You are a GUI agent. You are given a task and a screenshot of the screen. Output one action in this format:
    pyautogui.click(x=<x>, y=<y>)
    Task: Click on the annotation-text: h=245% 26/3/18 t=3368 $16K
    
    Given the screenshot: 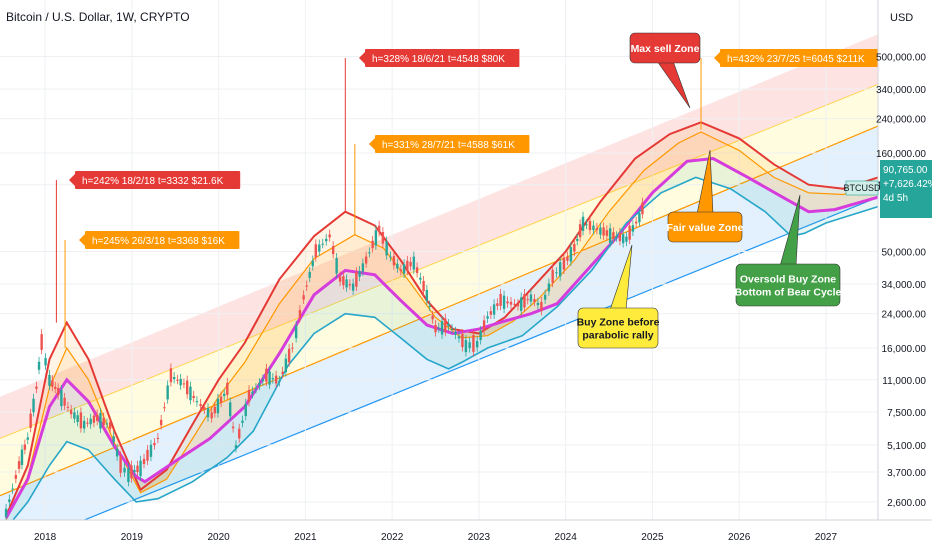 What is the action you would take?
    pyautogui.click(x=158, y=241)
    